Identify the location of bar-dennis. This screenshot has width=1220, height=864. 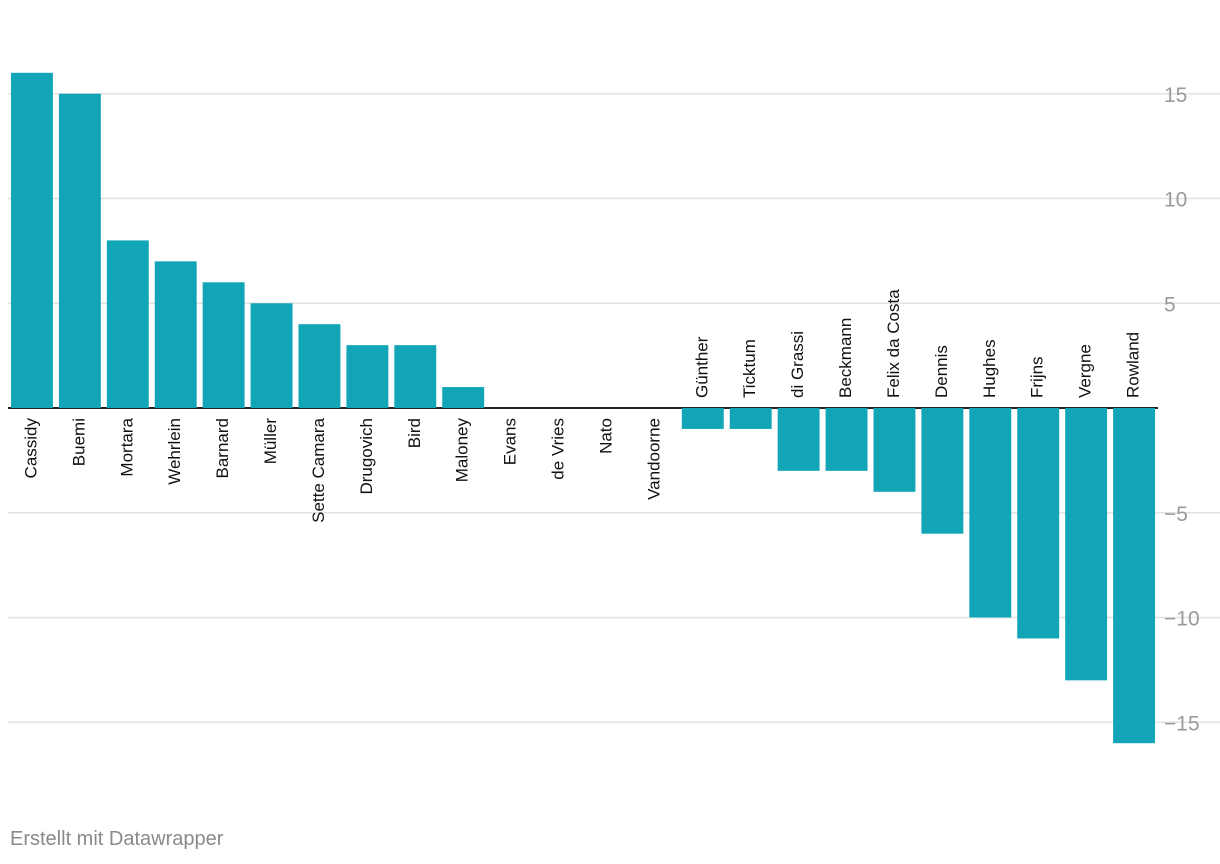
(942, 471).